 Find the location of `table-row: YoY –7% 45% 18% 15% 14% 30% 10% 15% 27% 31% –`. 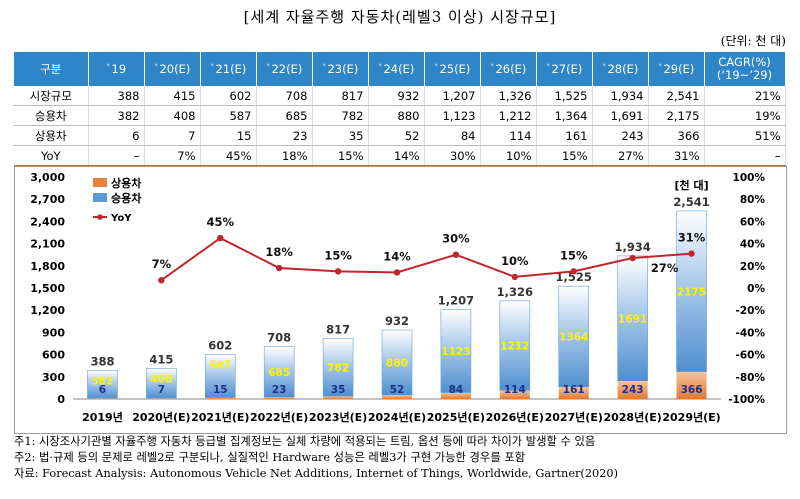

table-row: YoY –7% 45% 18% 15% 14% 30% 10% 15% 27% 31% – is located at coordinates (400, 156).